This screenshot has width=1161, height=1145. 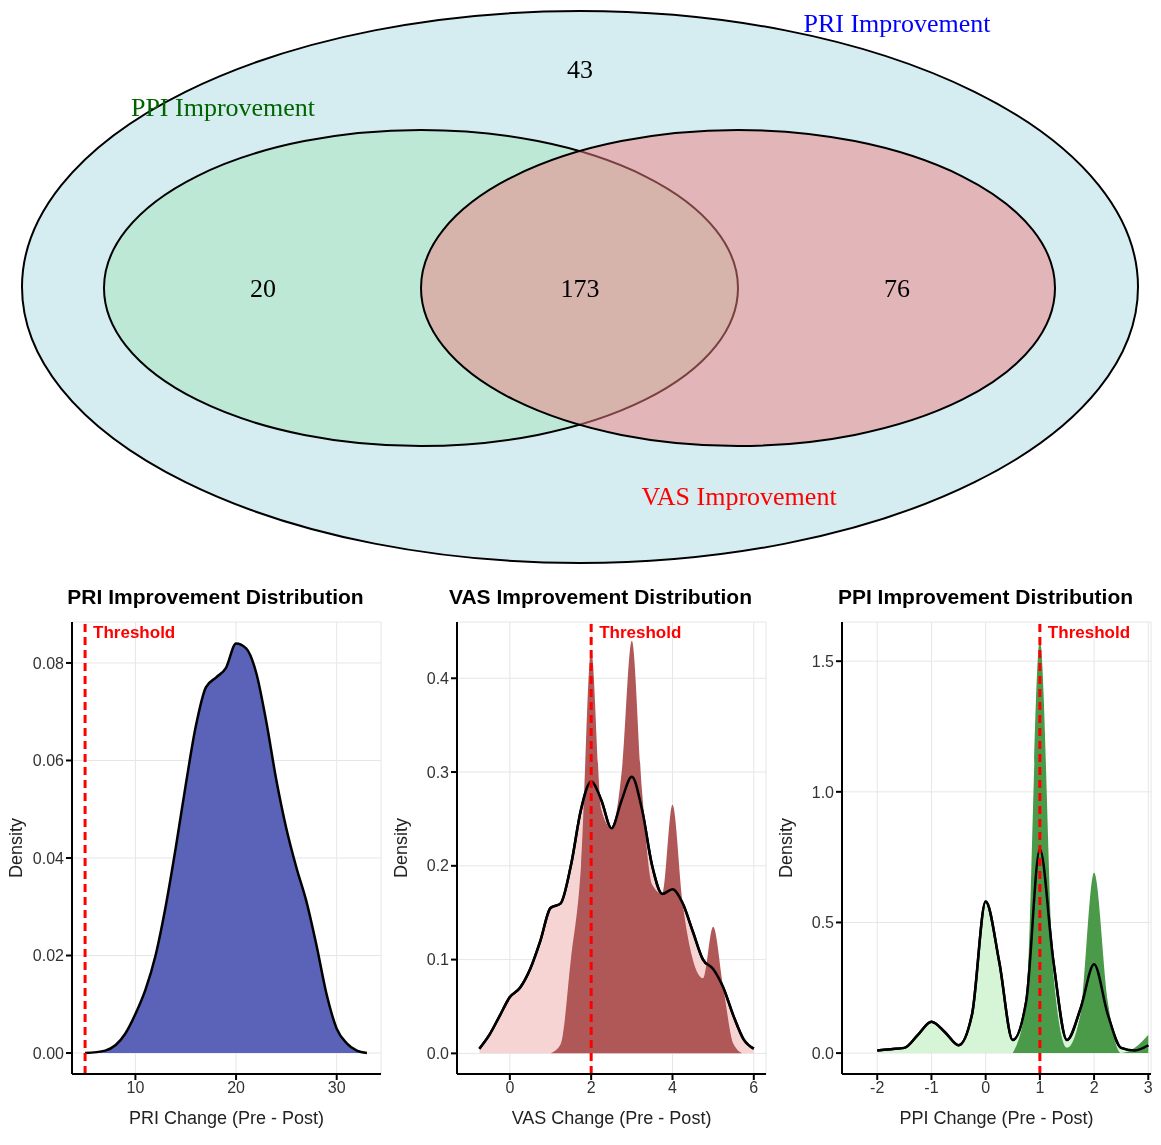 What do you see at coordinates (438, 772) in the screenshot?
I see `y-tick-label: 0.3` at bounding box center [438, 772].